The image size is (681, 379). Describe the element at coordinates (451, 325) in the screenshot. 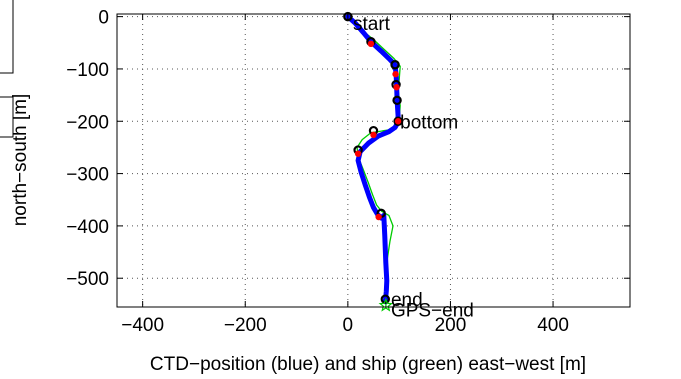

I see `x-tick-label: 200` at that location.